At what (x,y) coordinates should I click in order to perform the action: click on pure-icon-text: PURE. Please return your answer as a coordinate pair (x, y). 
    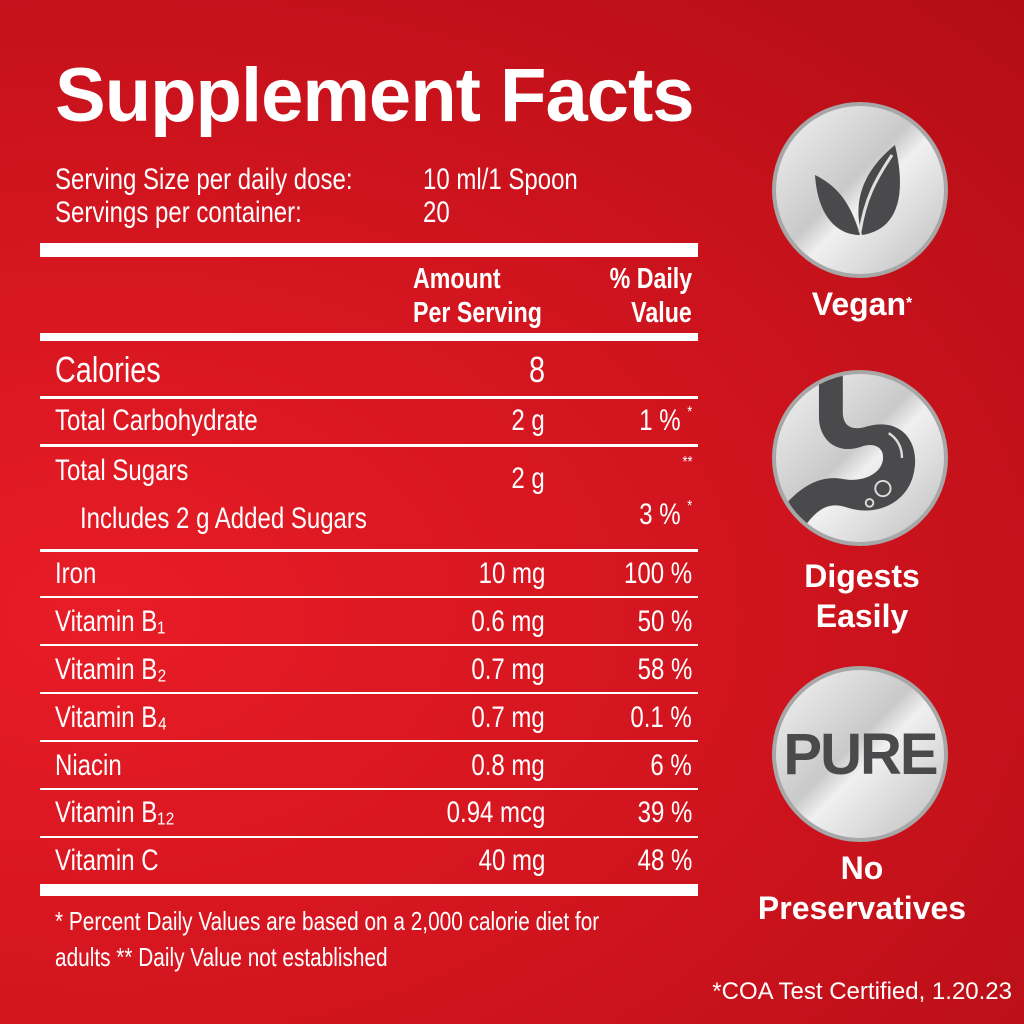
    Looking at the image, I should click on (860, 754).